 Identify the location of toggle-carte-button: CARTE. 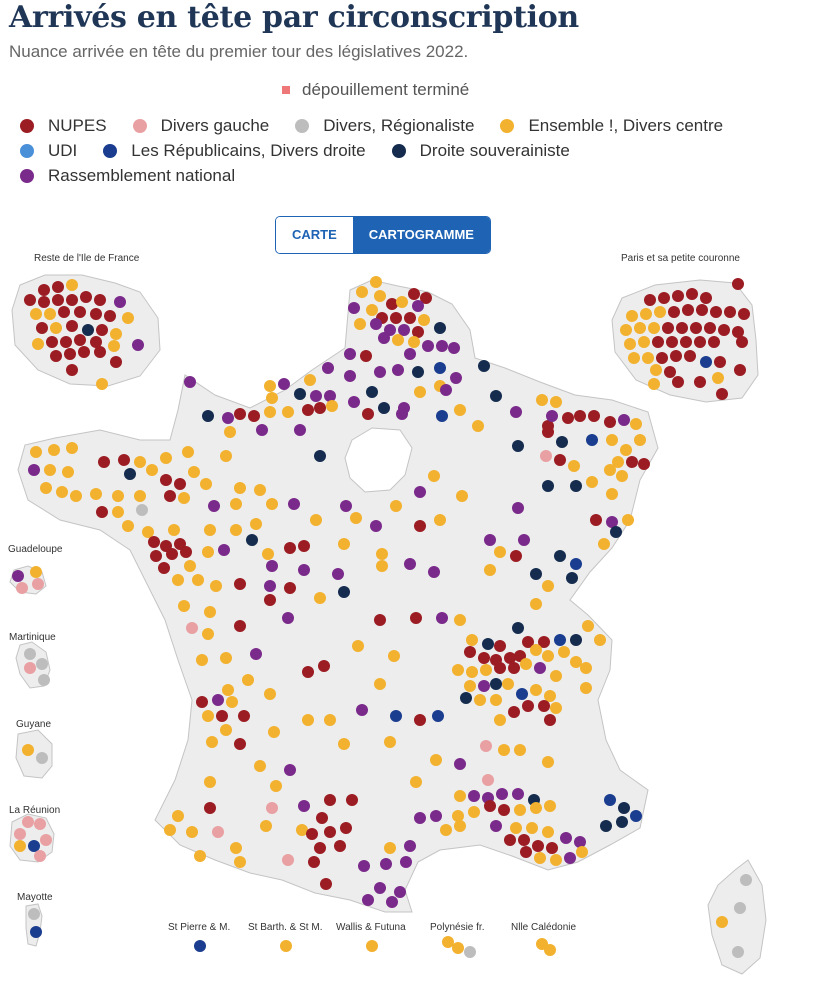
(314, 235).